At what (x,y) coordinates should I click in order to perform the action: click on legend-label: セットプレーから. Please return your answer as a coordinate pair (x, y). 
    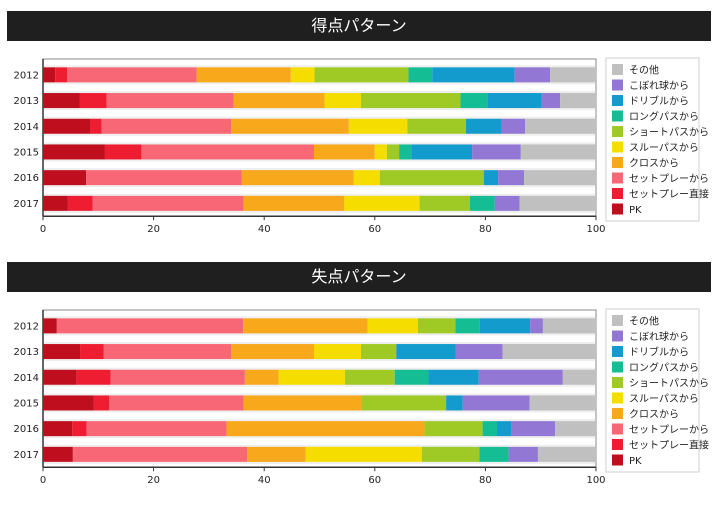
    Looking at the image, I should click on (669, 179).